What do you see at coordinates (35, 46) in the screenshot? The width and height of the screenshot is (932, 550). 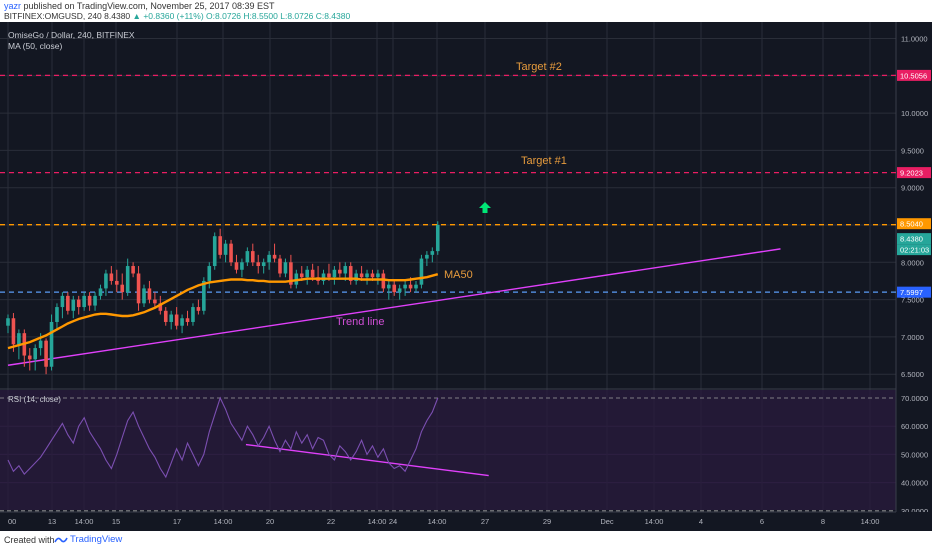 I see `legend-ma: MA (50, close)` at bounding box center [35, 46].